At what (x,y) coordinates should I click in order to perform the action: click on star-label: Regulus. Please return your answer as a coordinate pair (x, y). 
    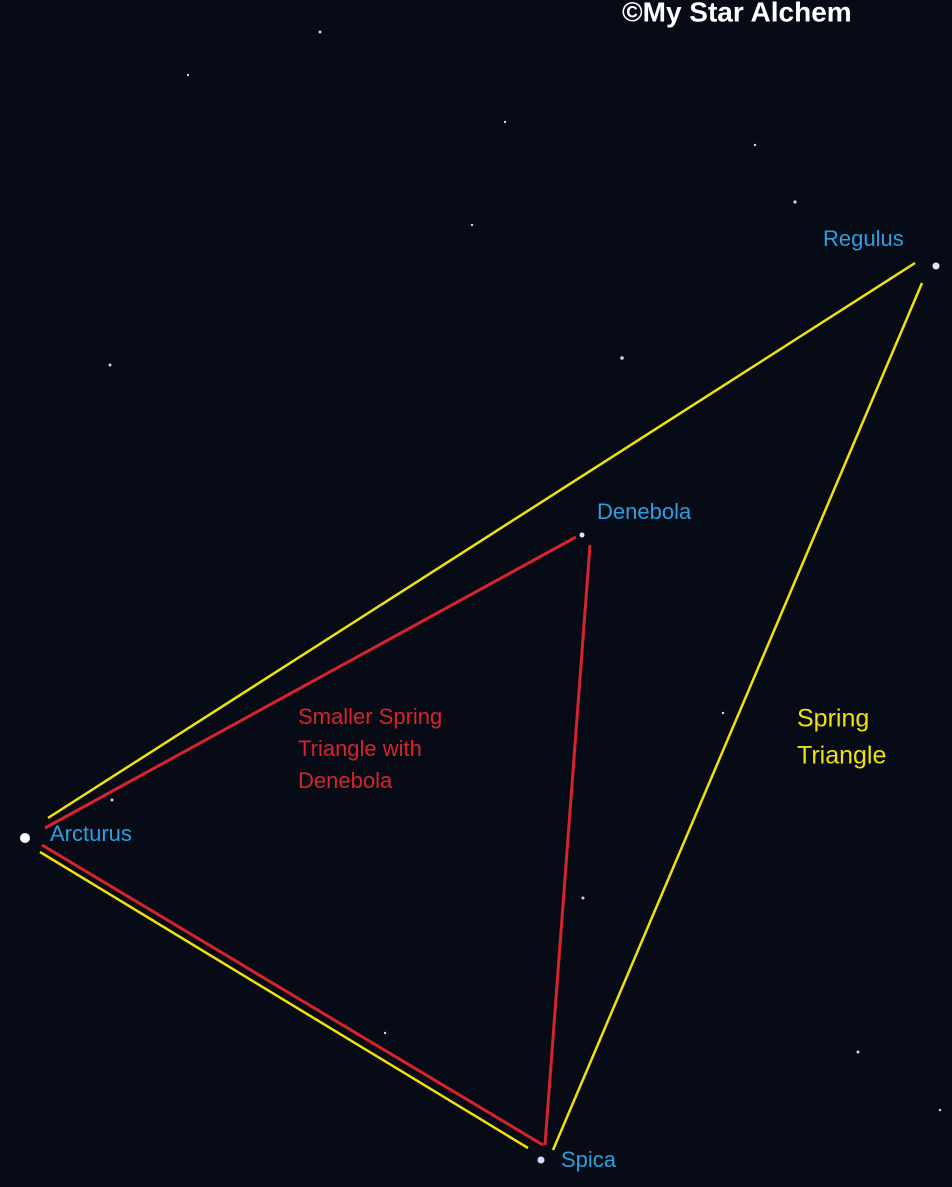
    Looking at the image, I should click on (863, 238).